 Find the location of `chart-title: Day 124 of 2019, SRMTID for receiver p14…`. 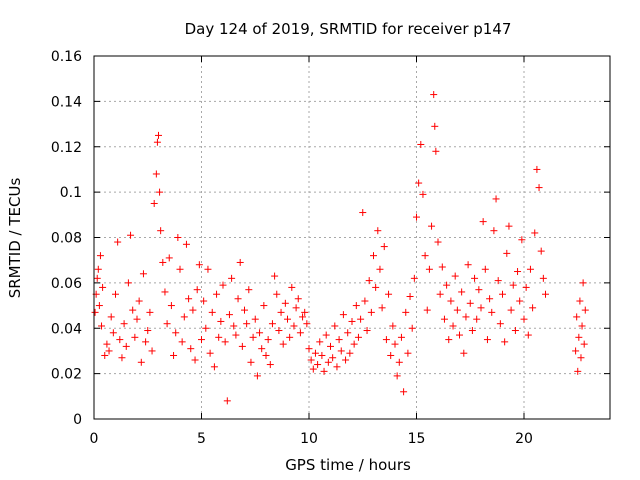

chart-title: Day 124 of 2019, SRMTID for receiver p14… is located at coordinates (348, 29).